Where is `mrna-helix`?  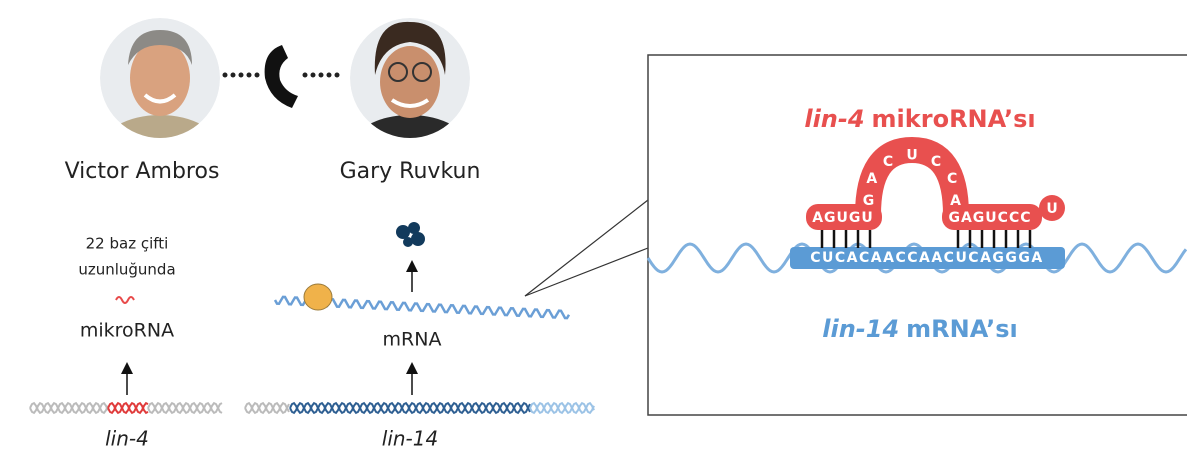
mrna-helix is located at coordinates (916, 258).